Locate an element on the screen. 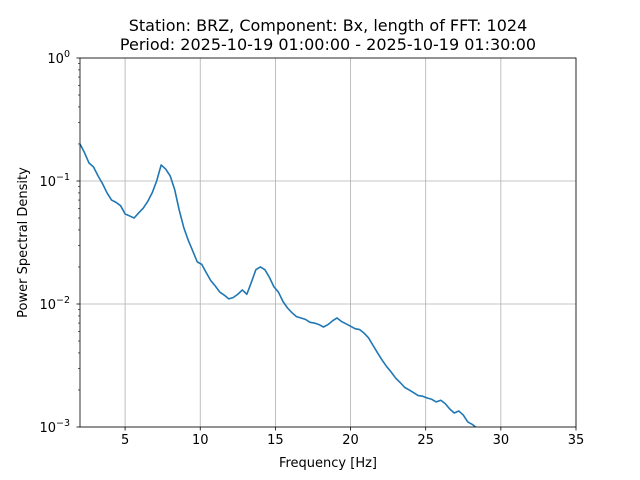 This screenshot has width=640, height=480. x-axis-label: Frequency [Hz] is located at coordinates (328, 463).